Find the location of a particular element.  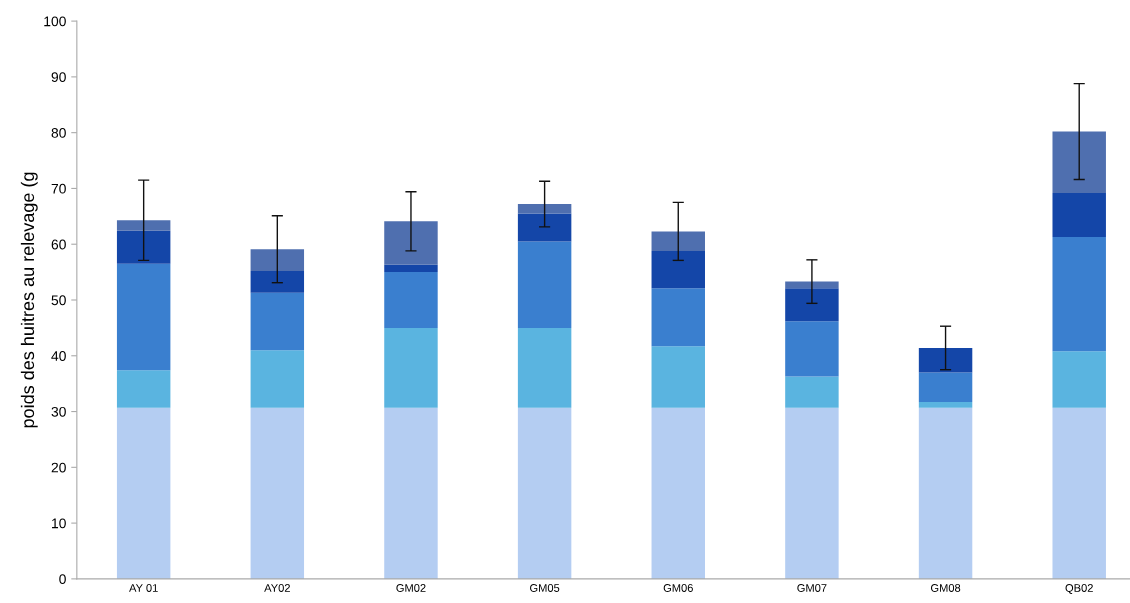

x-tick-label: GM08 is located at coordinates (945, 588).